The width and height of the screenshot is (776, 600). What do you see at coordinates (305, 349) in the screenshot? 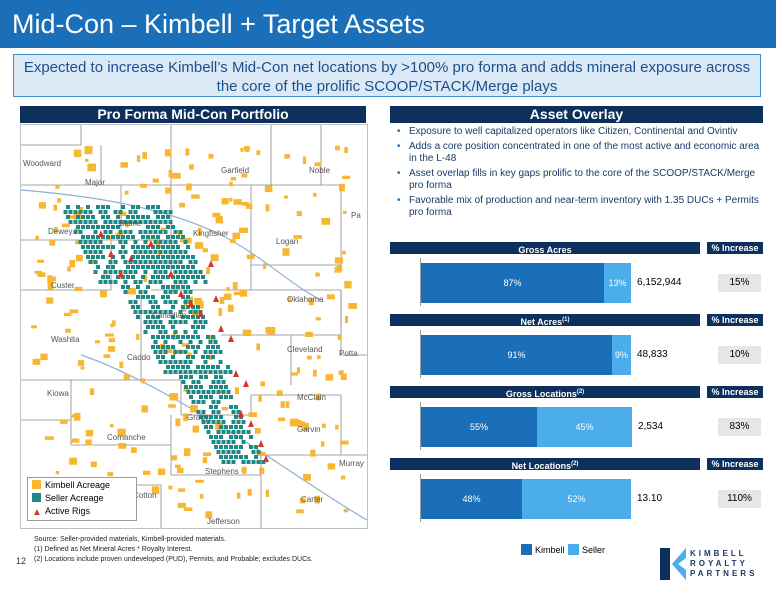
I see `county-label: Cleveland` at bounding box center [305, 349].